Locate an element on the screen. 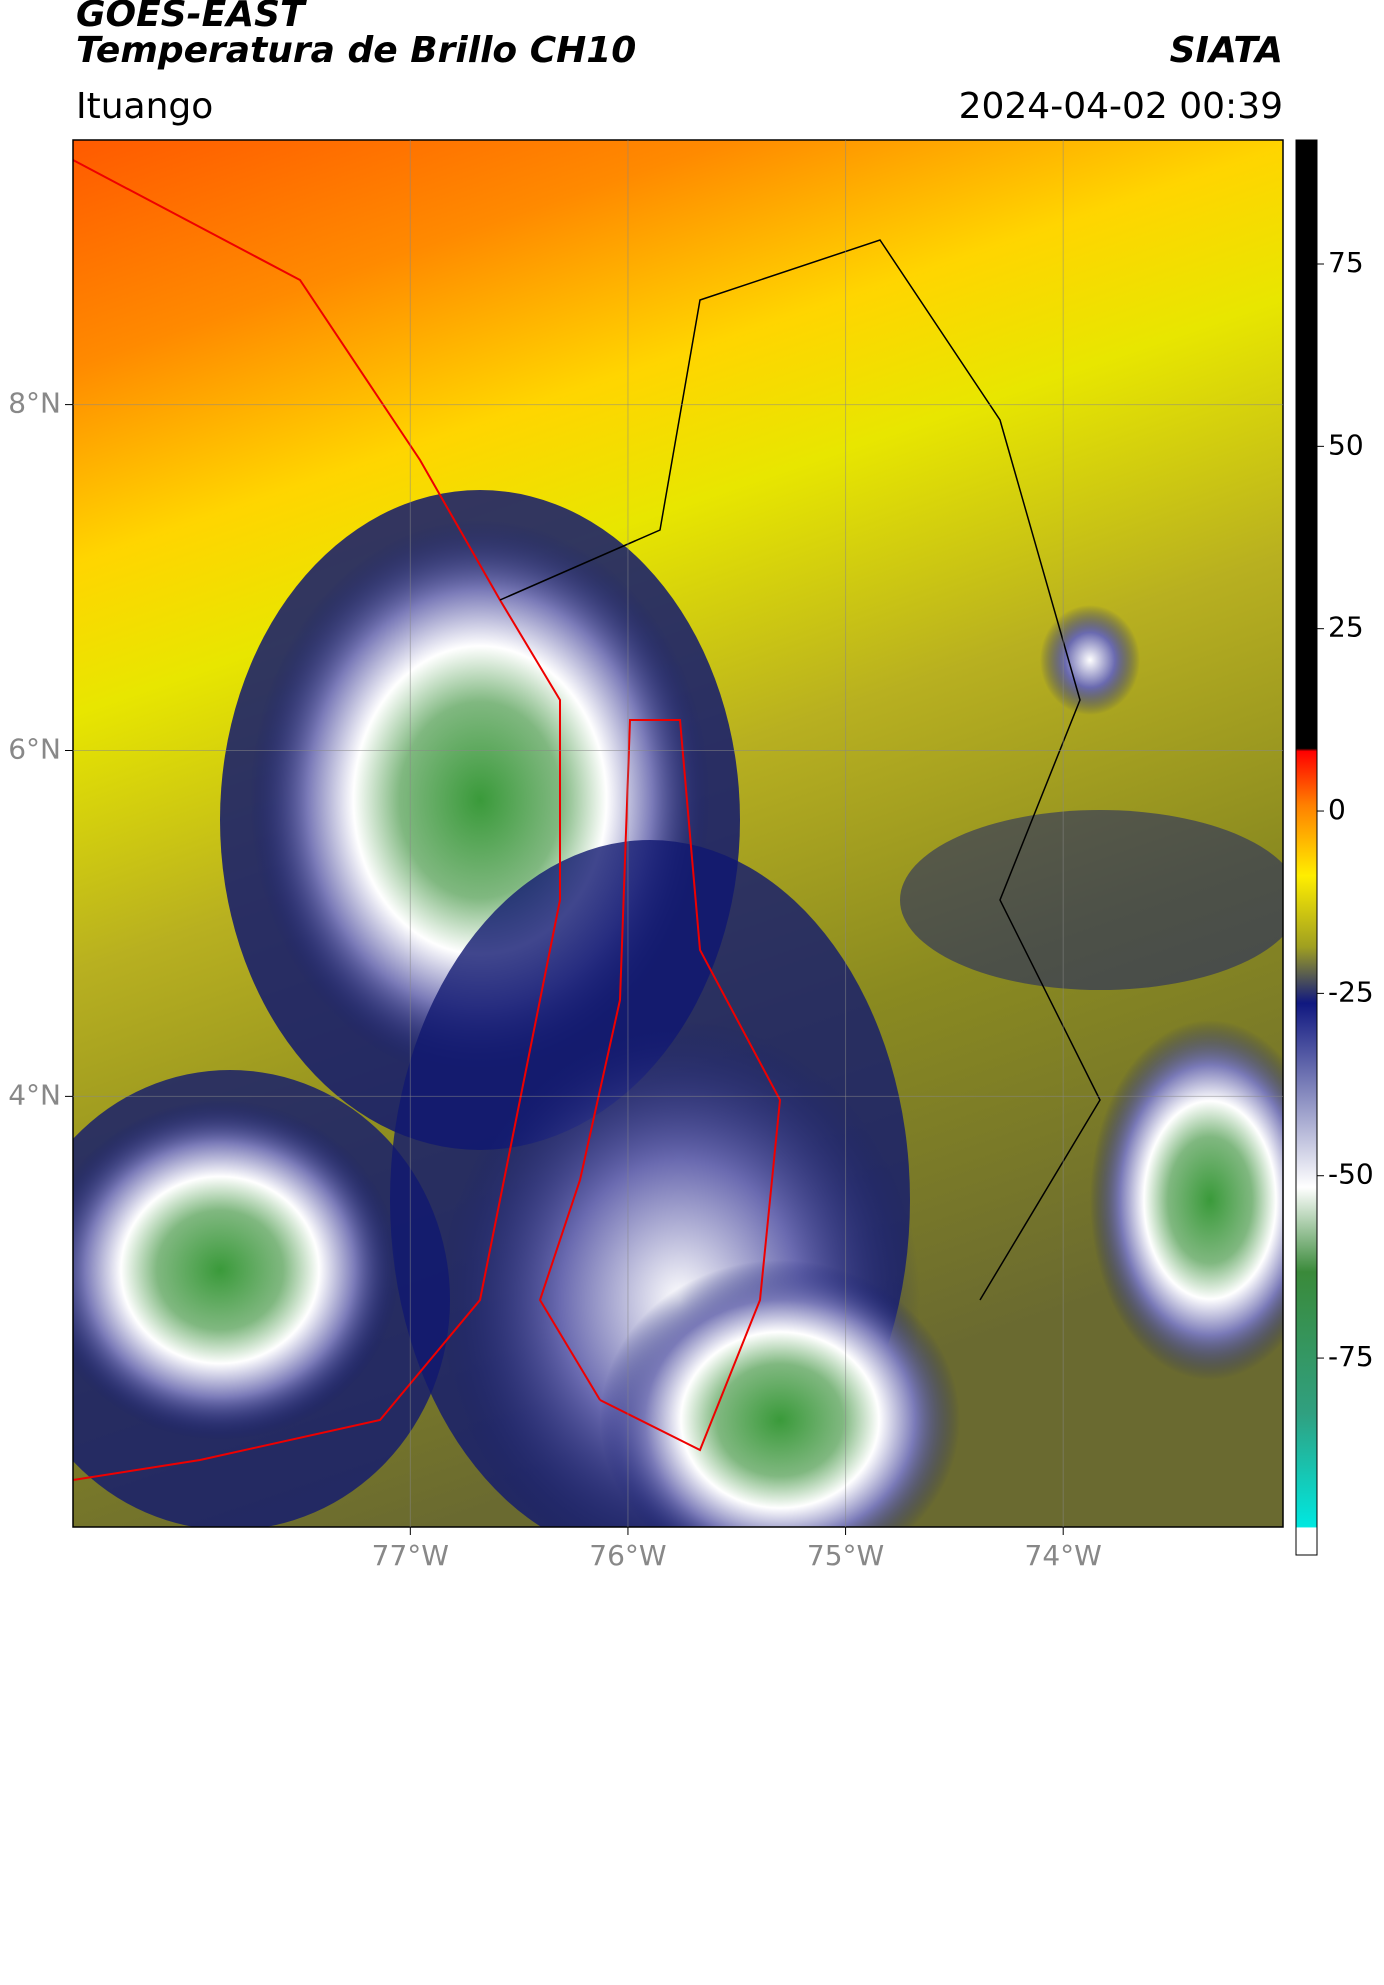 The width and height of the screenshot is (1384, 1985). y-tick-label: 8°N is located at coordinates (34, 403).